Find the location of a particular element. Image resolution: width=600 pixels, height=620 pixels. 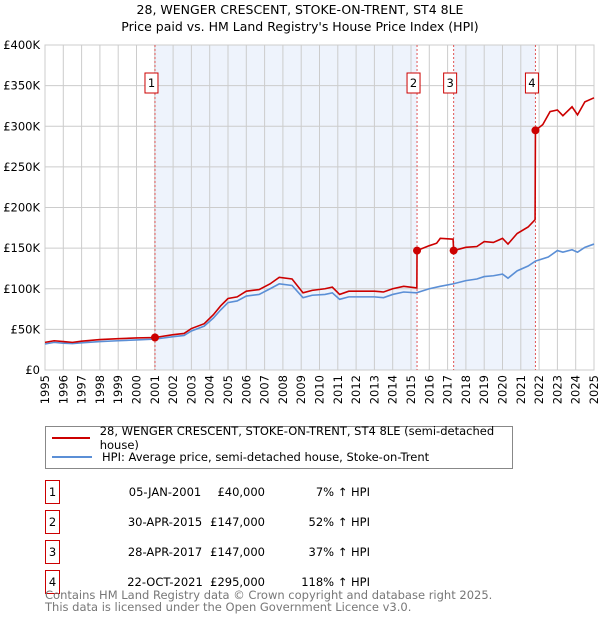

transaction-row: 1 05-JAN-2001 £40,000 7% ↑ HPI is located at coordinates (245, 492).